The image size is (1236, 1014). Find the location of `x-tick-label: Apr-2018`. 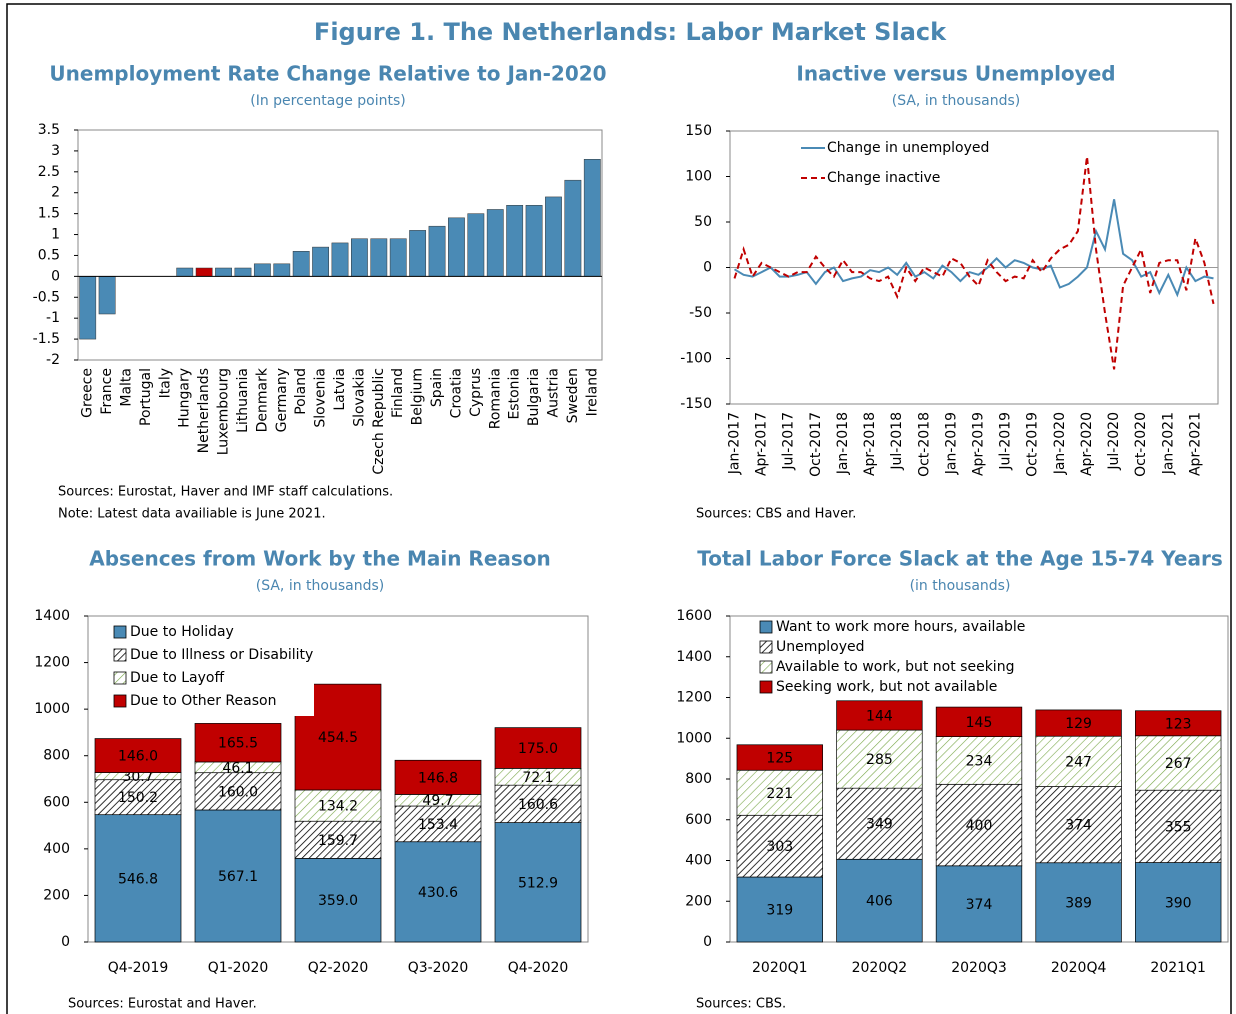

x-tick-label: Apr-2018 is located at coordinates (870, 444).